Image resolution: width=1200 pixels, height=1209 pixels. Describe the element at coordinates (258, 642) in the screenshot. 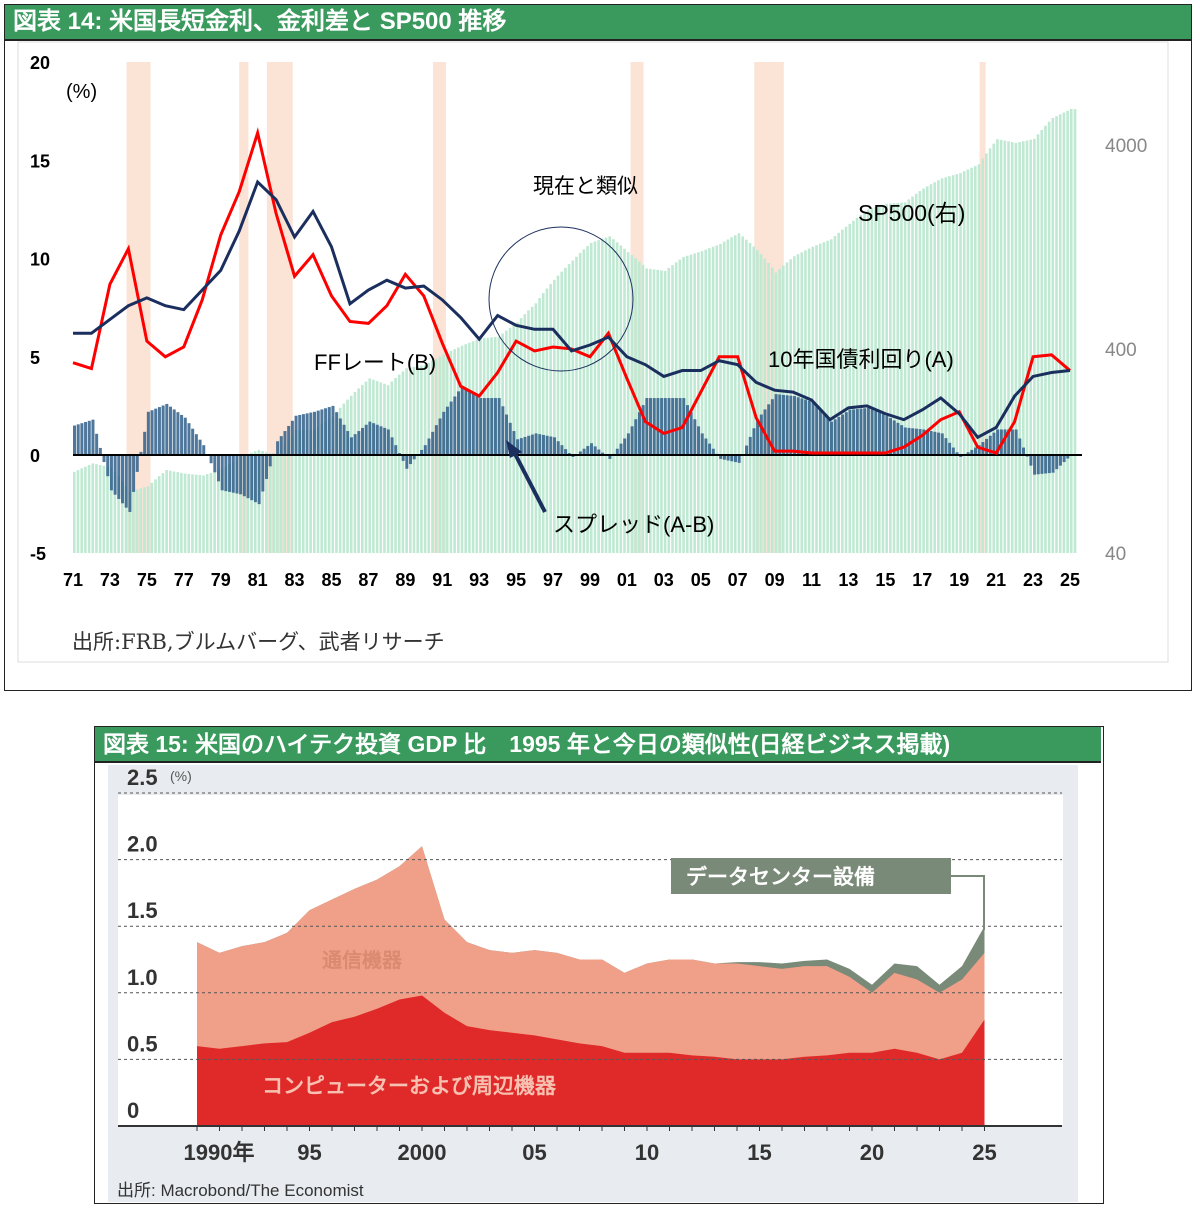

I see `chart14-source: 出所:FRB,ブルムバーグ、武者リサーチ` at that location.